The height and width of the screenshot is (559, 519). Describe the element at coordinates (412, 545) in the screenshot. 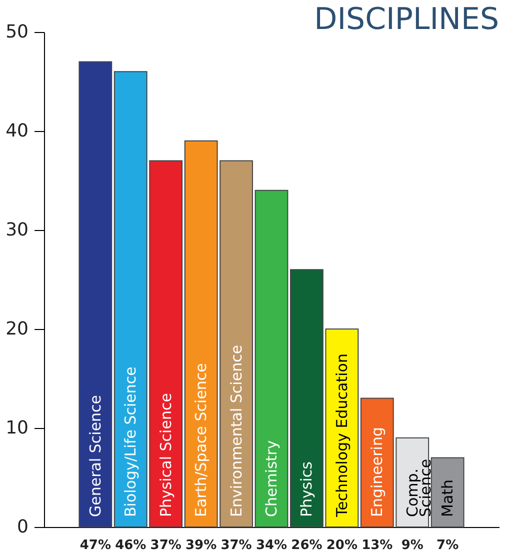

I see `data-label: 9%` at that location.